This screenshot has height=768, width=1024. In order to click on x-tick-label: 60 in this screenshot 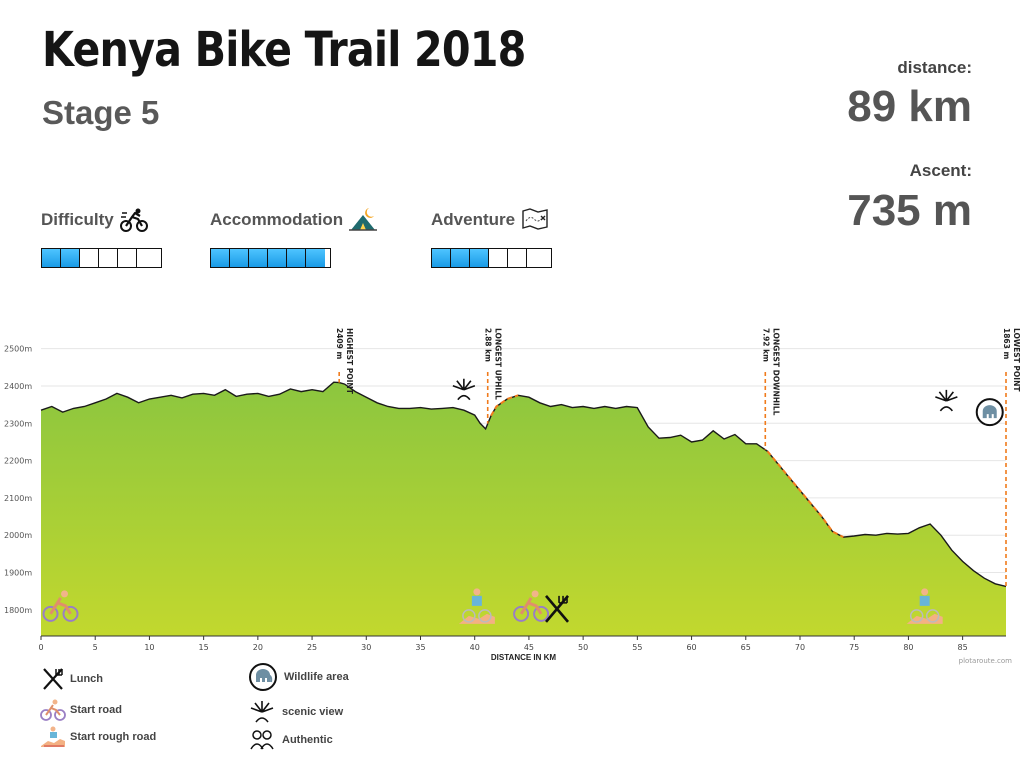, I will do `click(691, 647)`.